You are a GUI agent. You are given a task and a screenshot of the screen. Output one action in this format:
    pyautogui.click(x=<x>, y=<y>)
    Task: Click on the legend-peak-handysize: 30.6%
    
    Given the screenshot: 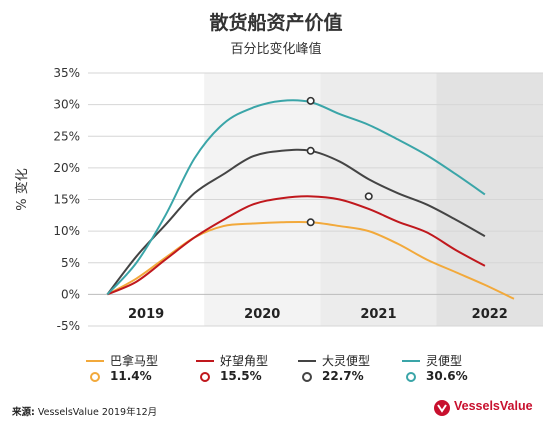 What is the action you would take?
    pyautogui.click(x=447, y=376)
    